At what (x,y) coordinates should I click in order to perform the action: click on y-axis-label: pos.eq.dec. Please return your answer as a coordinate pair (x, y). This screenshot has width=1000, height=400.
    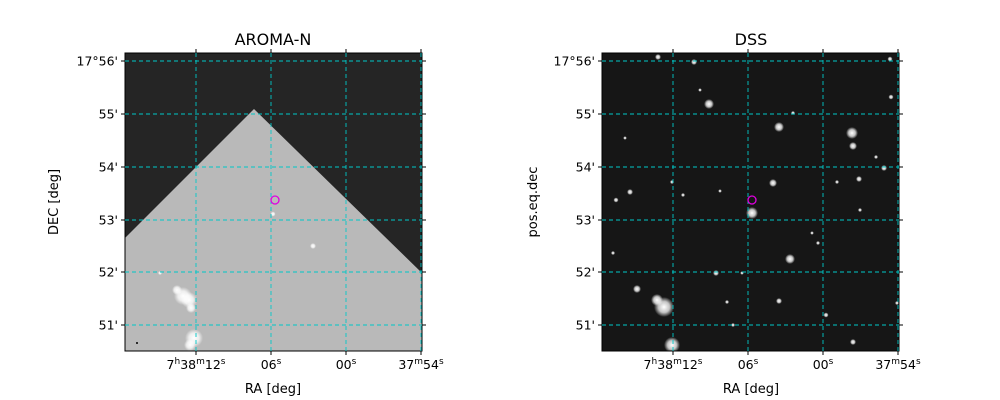
    Looking at the image, I should click on (533, 202).